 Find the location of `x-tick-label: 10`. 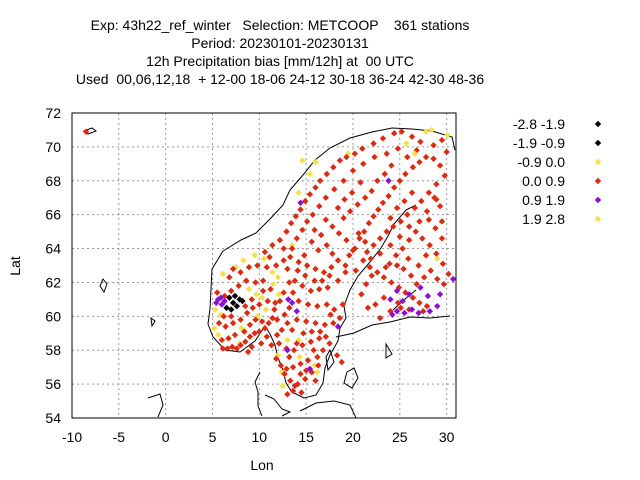

x-tick-label: 10 is located at coordinates (260, 437).